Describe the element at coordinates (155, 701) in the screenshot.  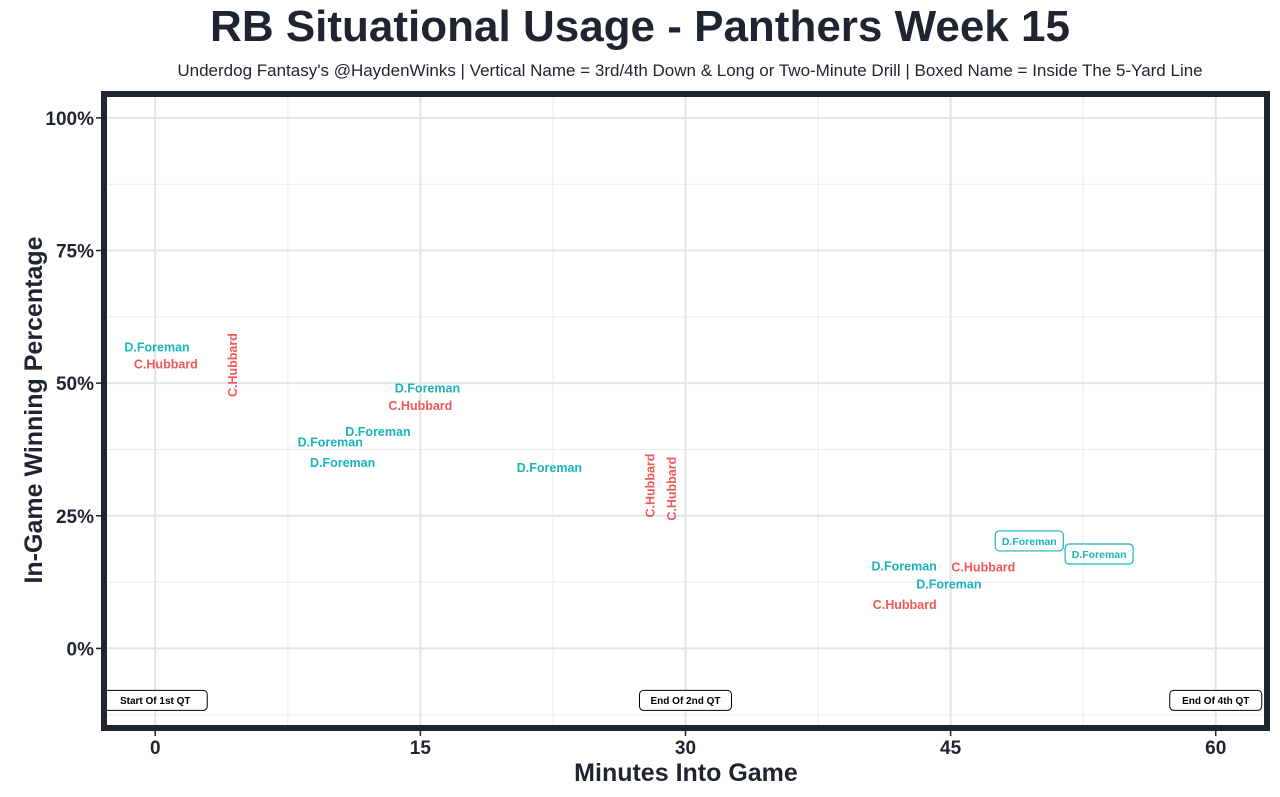
I see `quarter-annotation: Start Of 1st QT` at that location.